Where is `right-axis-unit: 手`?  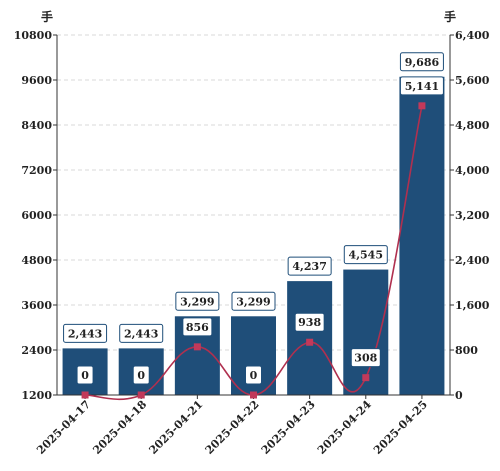
right-axis-unit: 手 is located at coordinates (450, 16).